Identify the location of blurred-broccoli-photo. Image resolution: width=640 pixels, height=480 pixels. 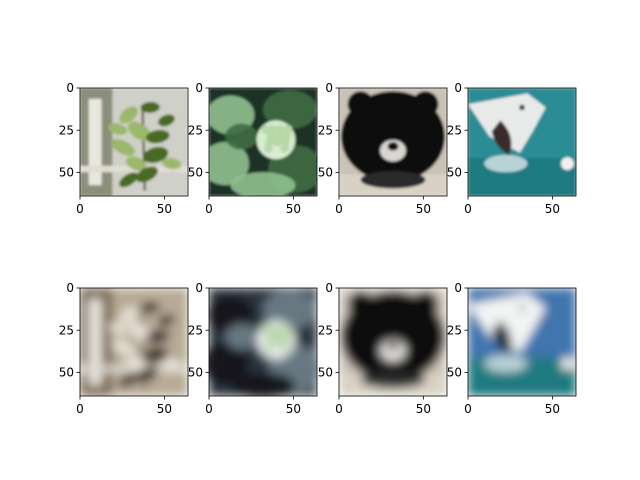
(263, 342).